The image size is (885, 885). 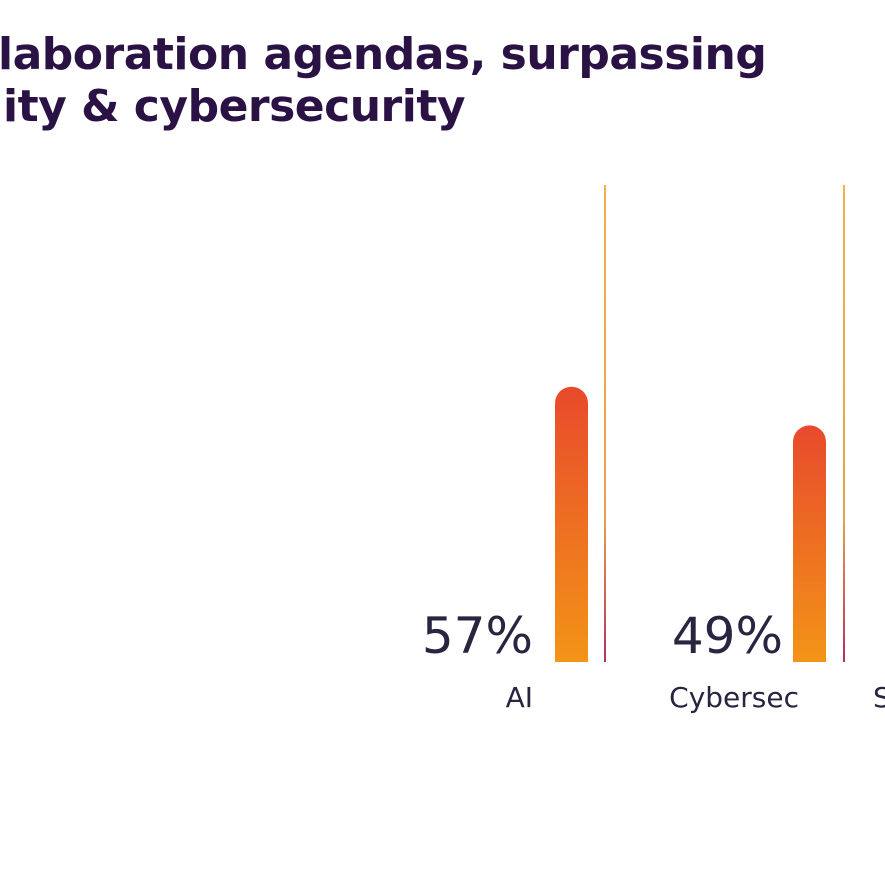 What do you see at coordinates (234, 106) in the screenshot?
I see `chart-title-line-2: ity & cybersecurity` at bounding box center [234, 106].